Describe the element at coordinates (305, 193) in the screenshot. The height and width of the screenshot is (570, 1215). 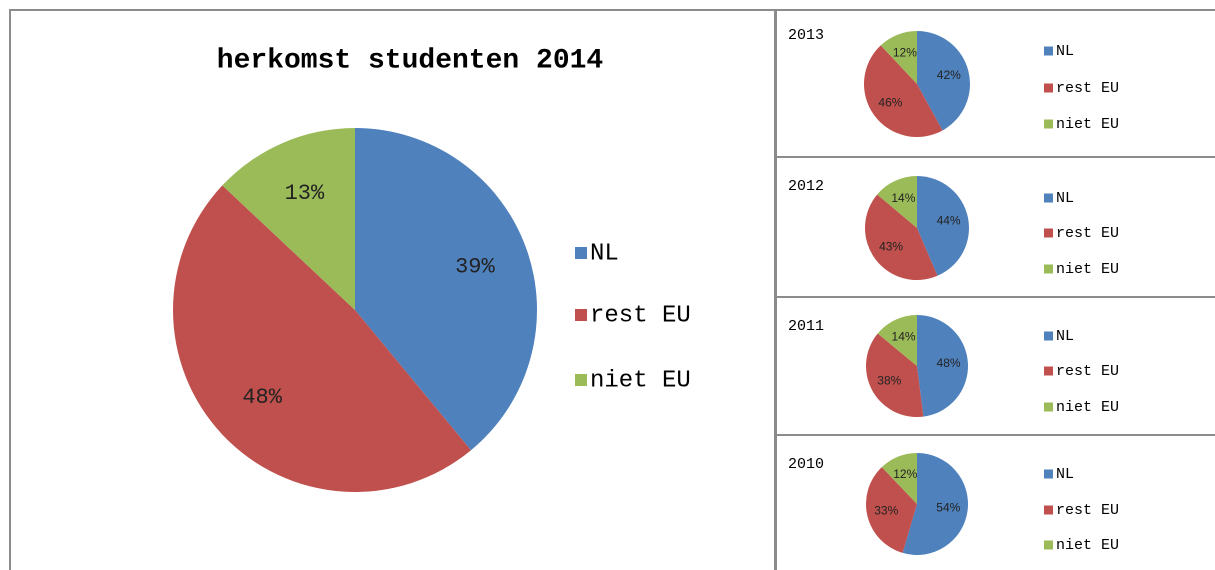
I see `data-label: 13%` at that location.